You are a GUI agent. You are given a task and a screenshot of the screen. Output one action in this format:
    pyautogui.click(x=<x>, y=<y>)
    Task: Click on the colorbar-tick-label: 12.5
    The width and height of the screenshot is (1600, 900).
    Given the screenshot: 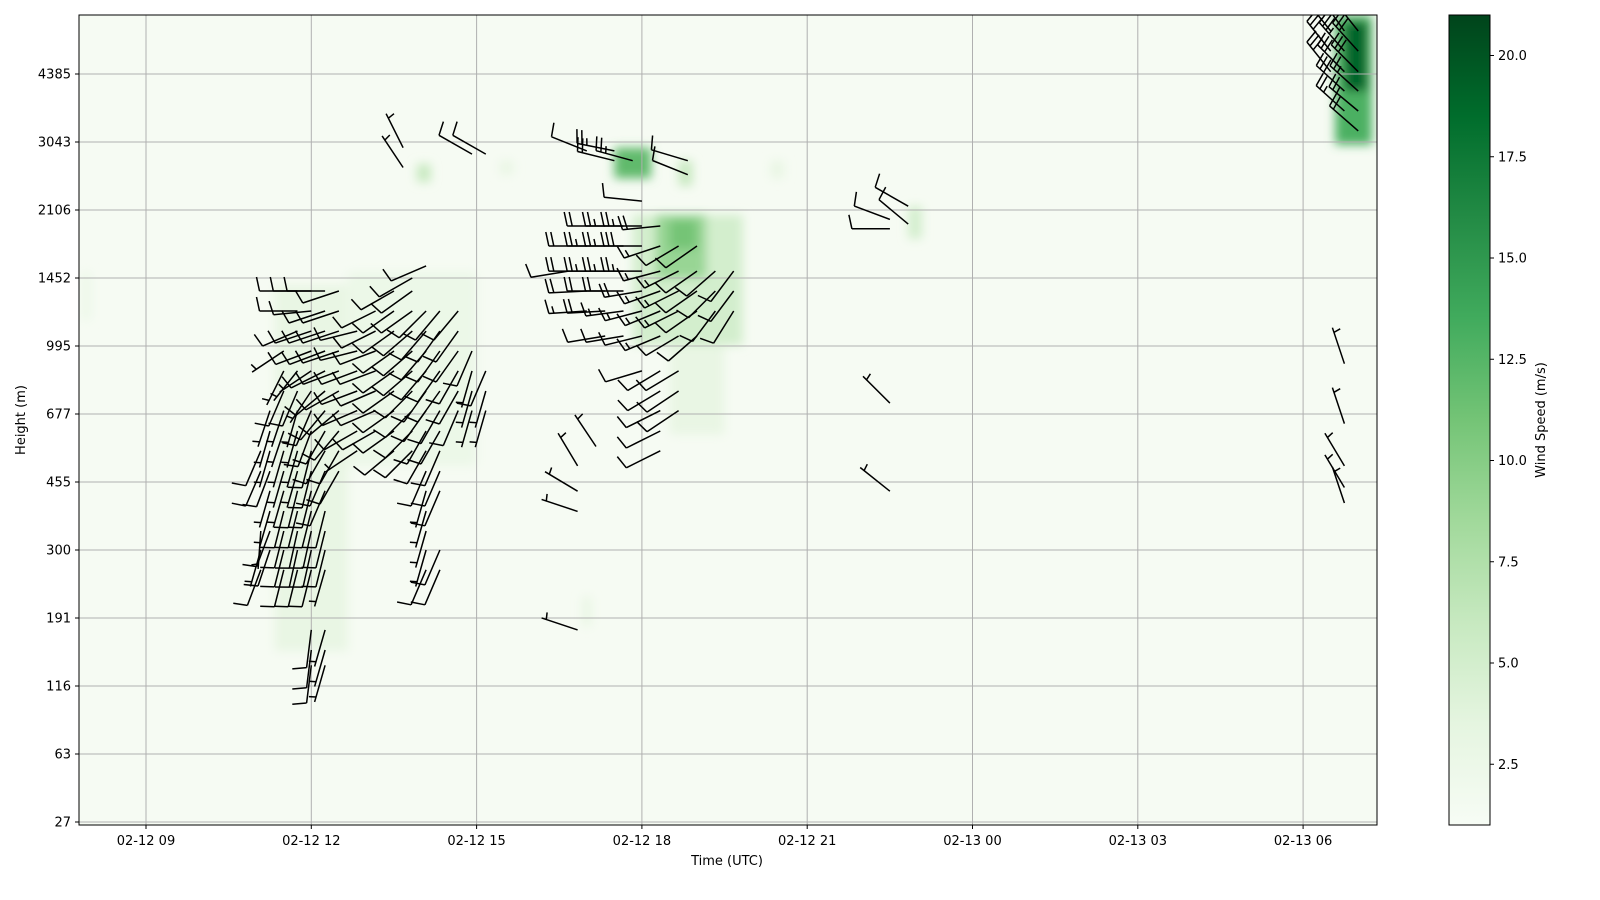 What is the action you would take?
    pyautogui.click(x=1512, y=360)
    